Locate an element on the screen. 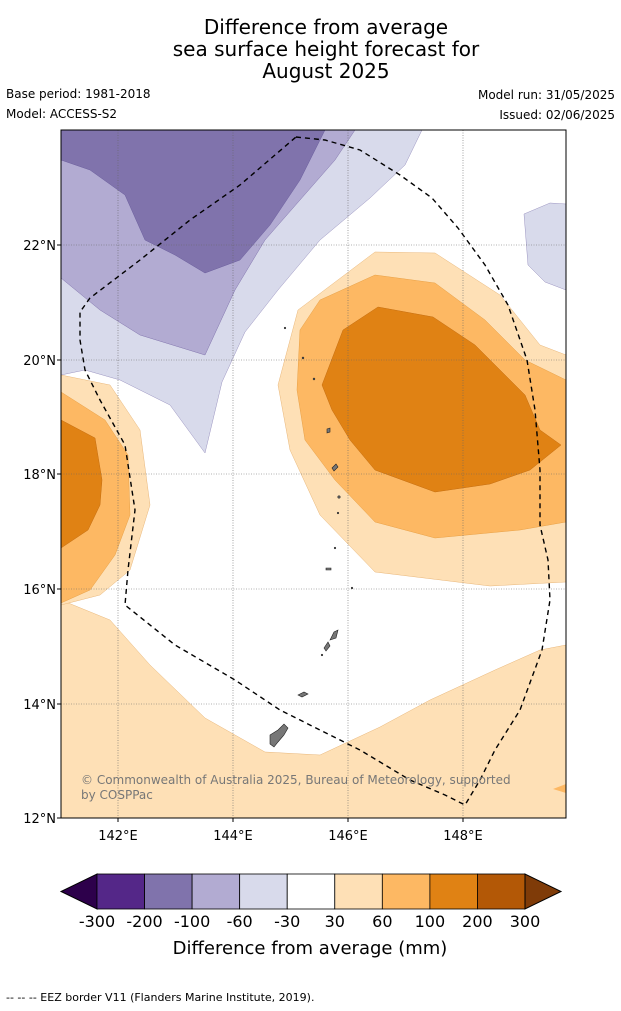 This screenshot has width=621, height=1011. colorbar-tick-6: 60 is located at coordinates (382, 921).